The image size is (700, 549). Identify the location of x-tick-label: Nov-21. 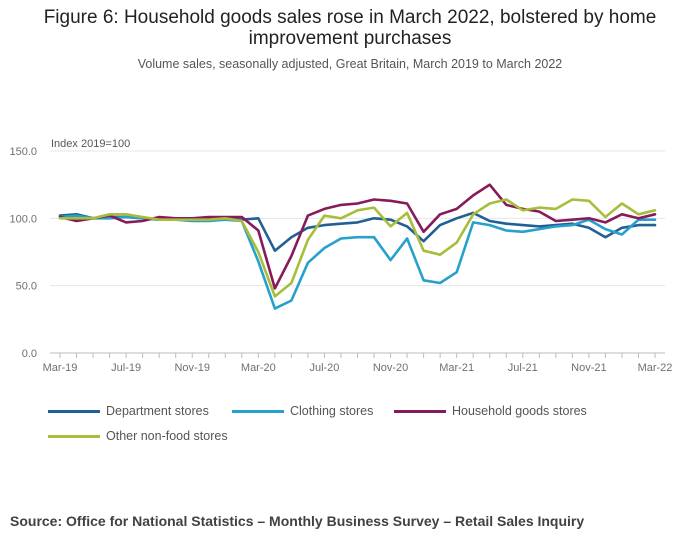
(588, 368).